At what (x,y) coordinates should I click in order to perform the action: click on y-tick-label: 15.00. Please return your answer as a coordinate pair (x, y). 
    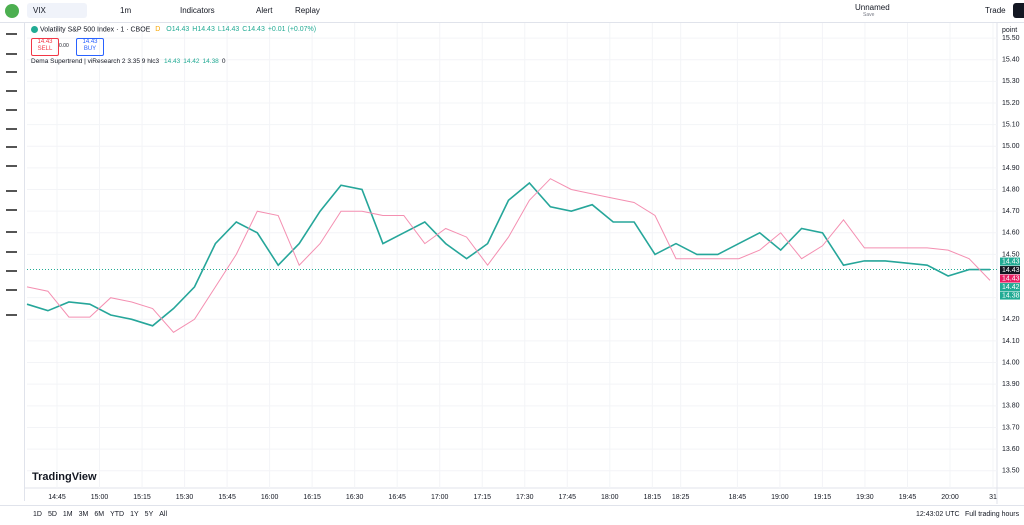
    Looking at the image, I should click on (1011, 146).